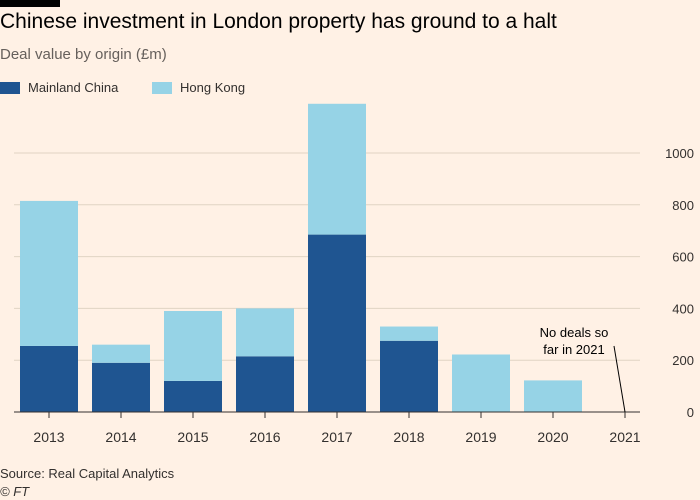  I want to click on legend-item-mainland-china: Mainland China, so click(59, 87).